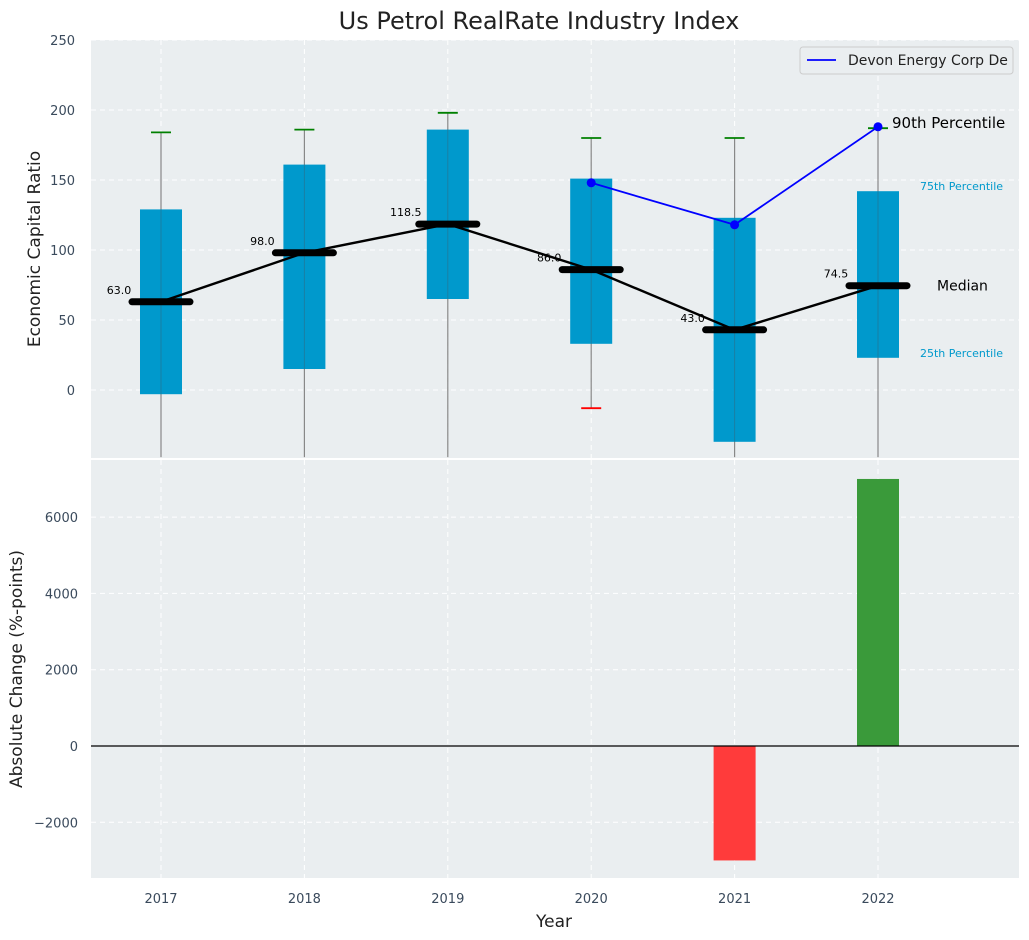  What do you see at coordinates (962, 287) in the screenshot?
I see `annotation-median: Median` at bounding box center [962, 287].